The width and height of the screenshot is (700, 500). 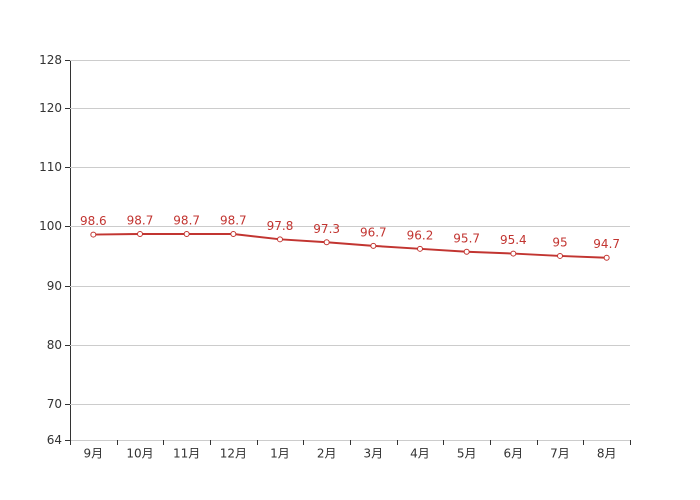 I want to click on value-label: 95.4, so click(x=513, y=240).